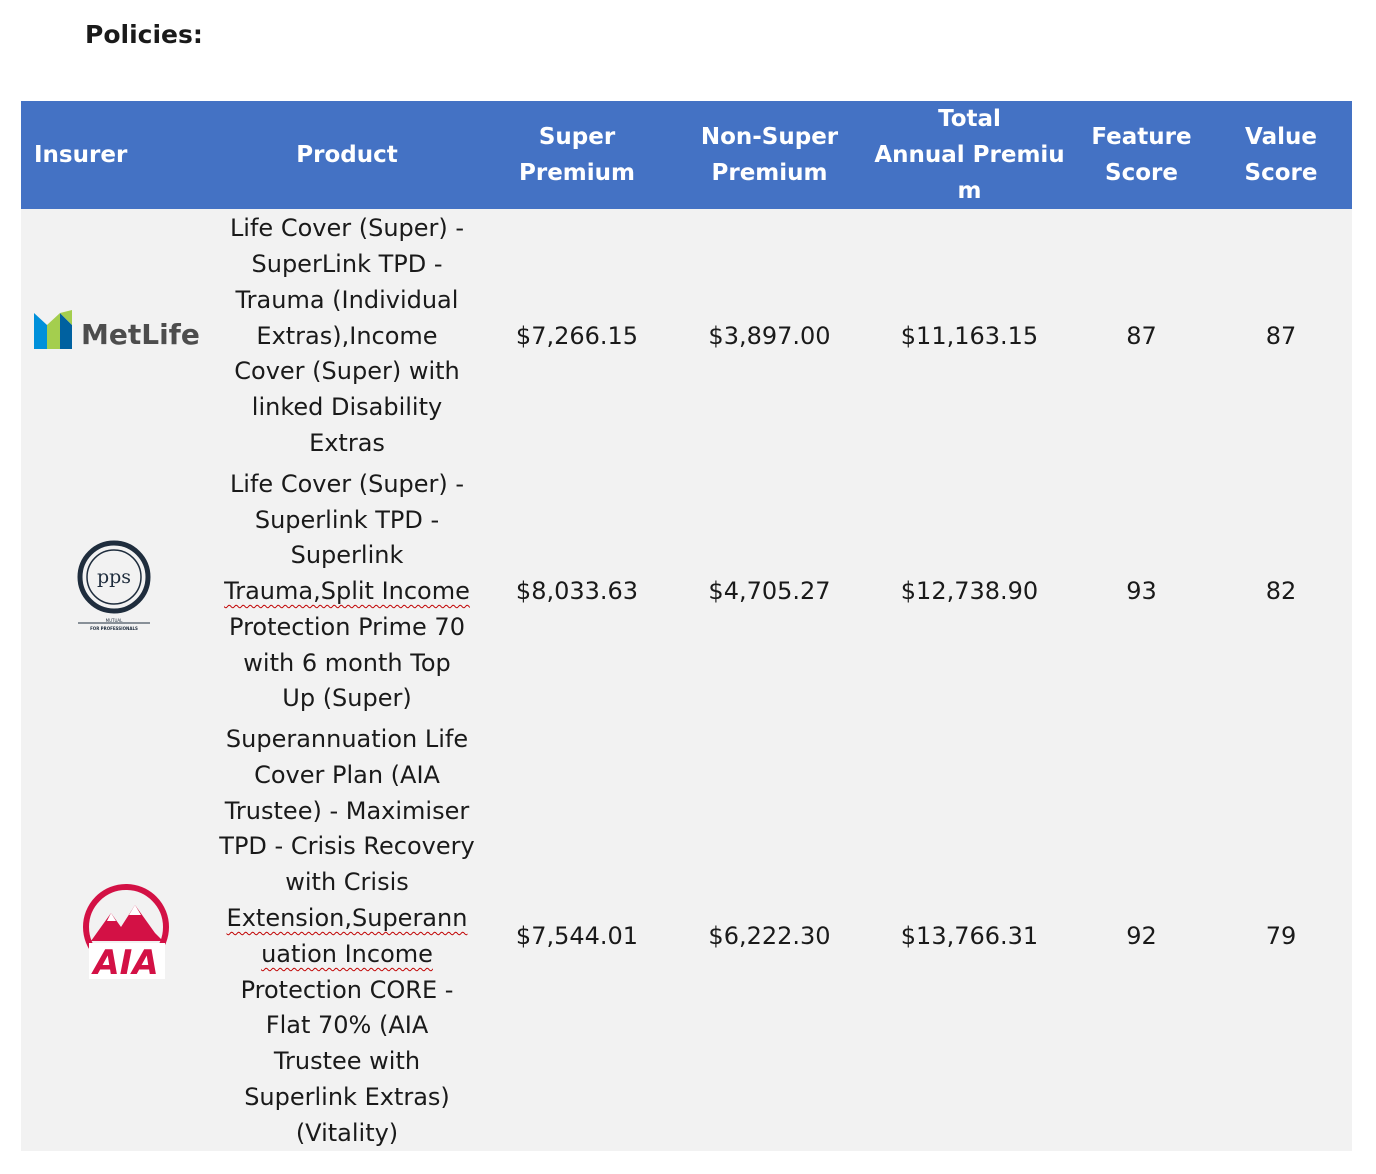  What do you see at coordinates (577, 155) in the screenshot?
I see `header-super-premium: Super Premium` at bounding box center [577, 155].